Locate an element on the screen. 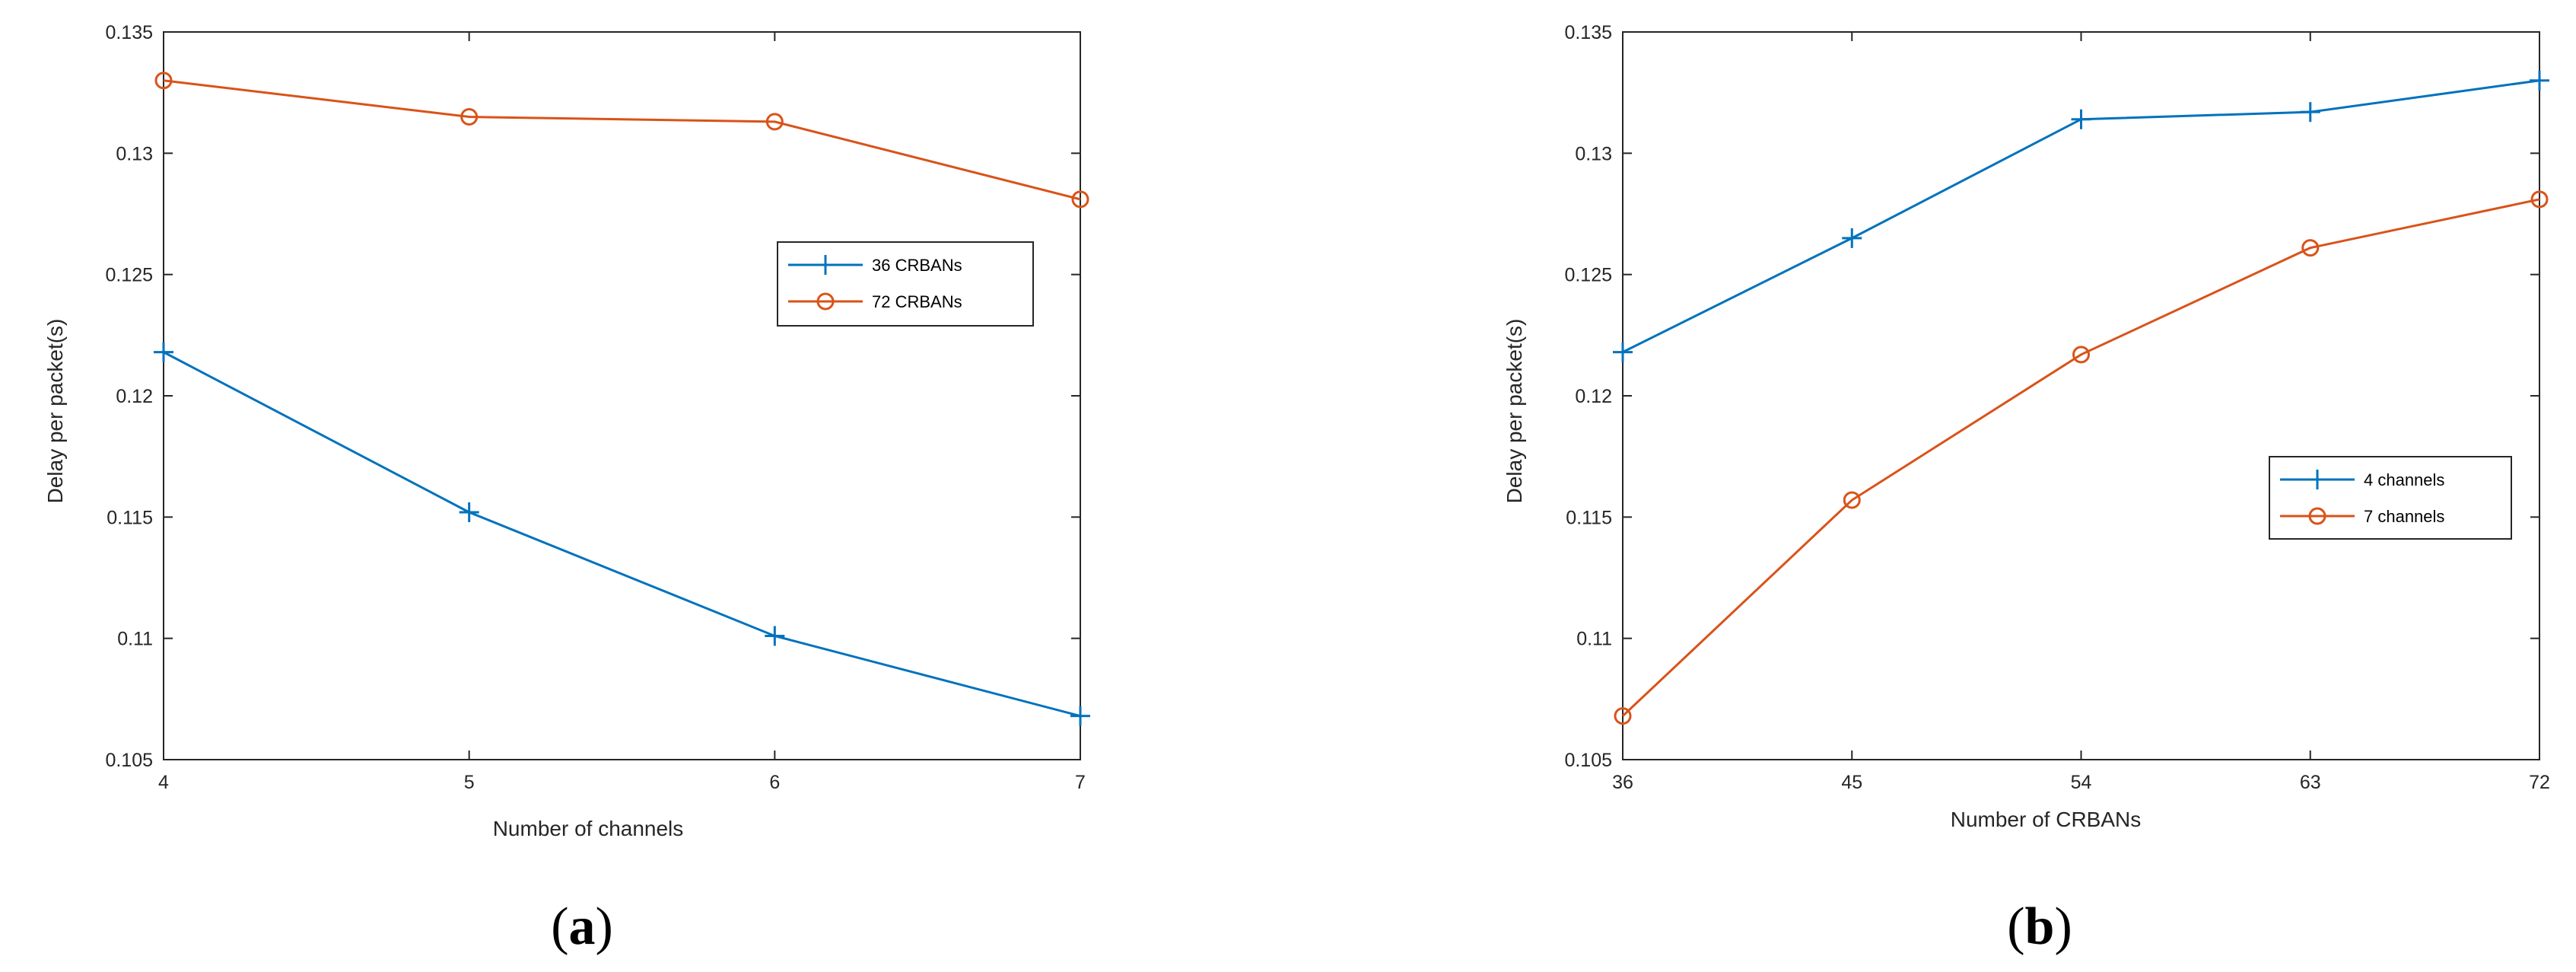 Image resolution: width=2576 pixels, height=972 pixels. caption-b: (b) is located at coordinates (2040, 927).